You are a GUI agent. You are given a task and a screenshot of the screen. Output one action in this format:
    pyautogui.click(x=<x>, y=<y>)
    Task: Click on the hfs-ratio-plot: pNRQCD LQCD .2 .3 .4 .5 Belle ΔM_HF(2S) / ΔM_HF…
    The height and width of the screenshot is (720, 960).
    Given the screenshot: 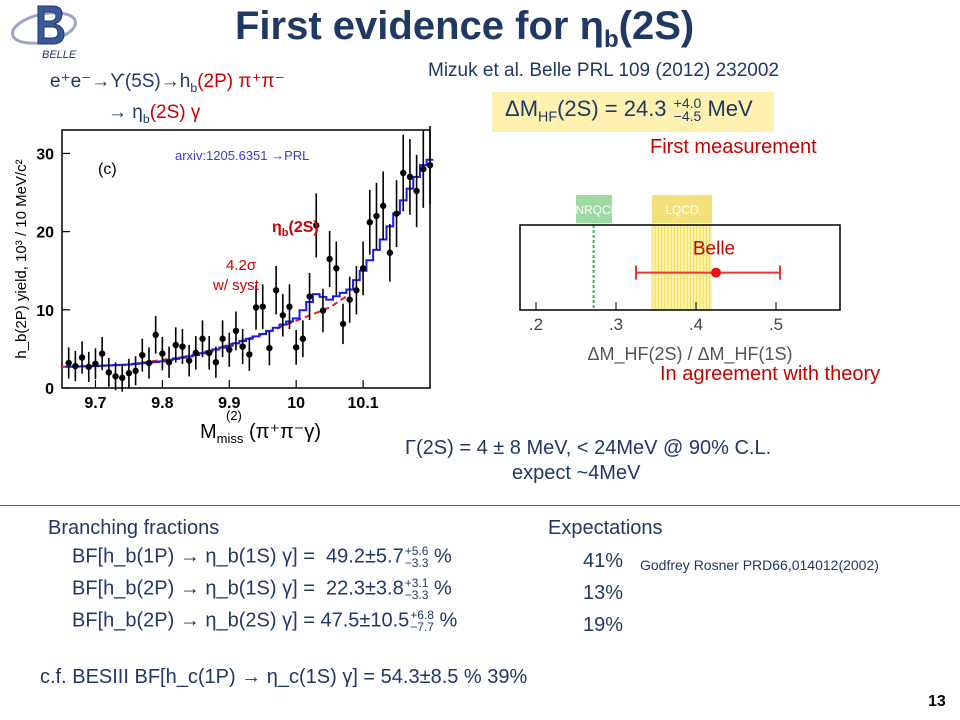 What is the action you would take?
    pyautogui.click(x=680, y=280)
    